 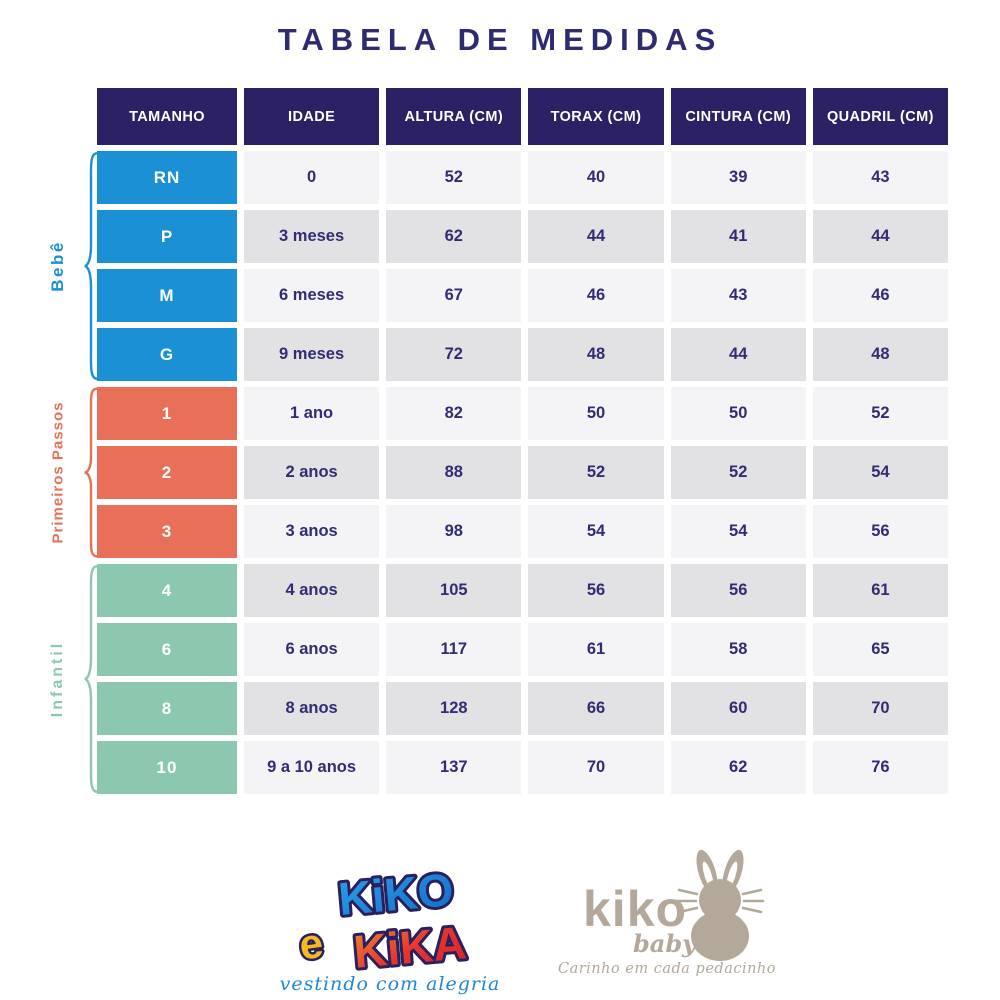 What do you see at coordinates (312, 472) in the screenshot?
I see `table-cell: 2 anos` at bounding box center [312, 472].